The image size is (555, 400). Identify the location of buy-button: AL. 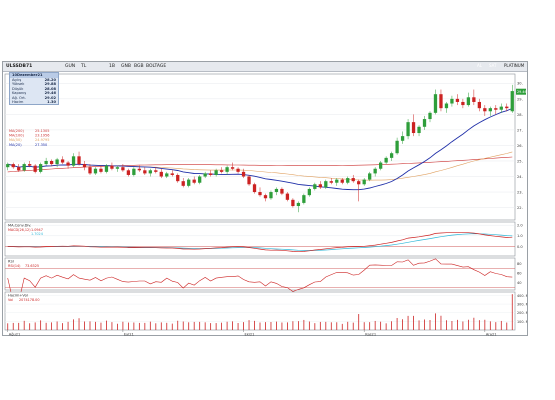
(479, 65).